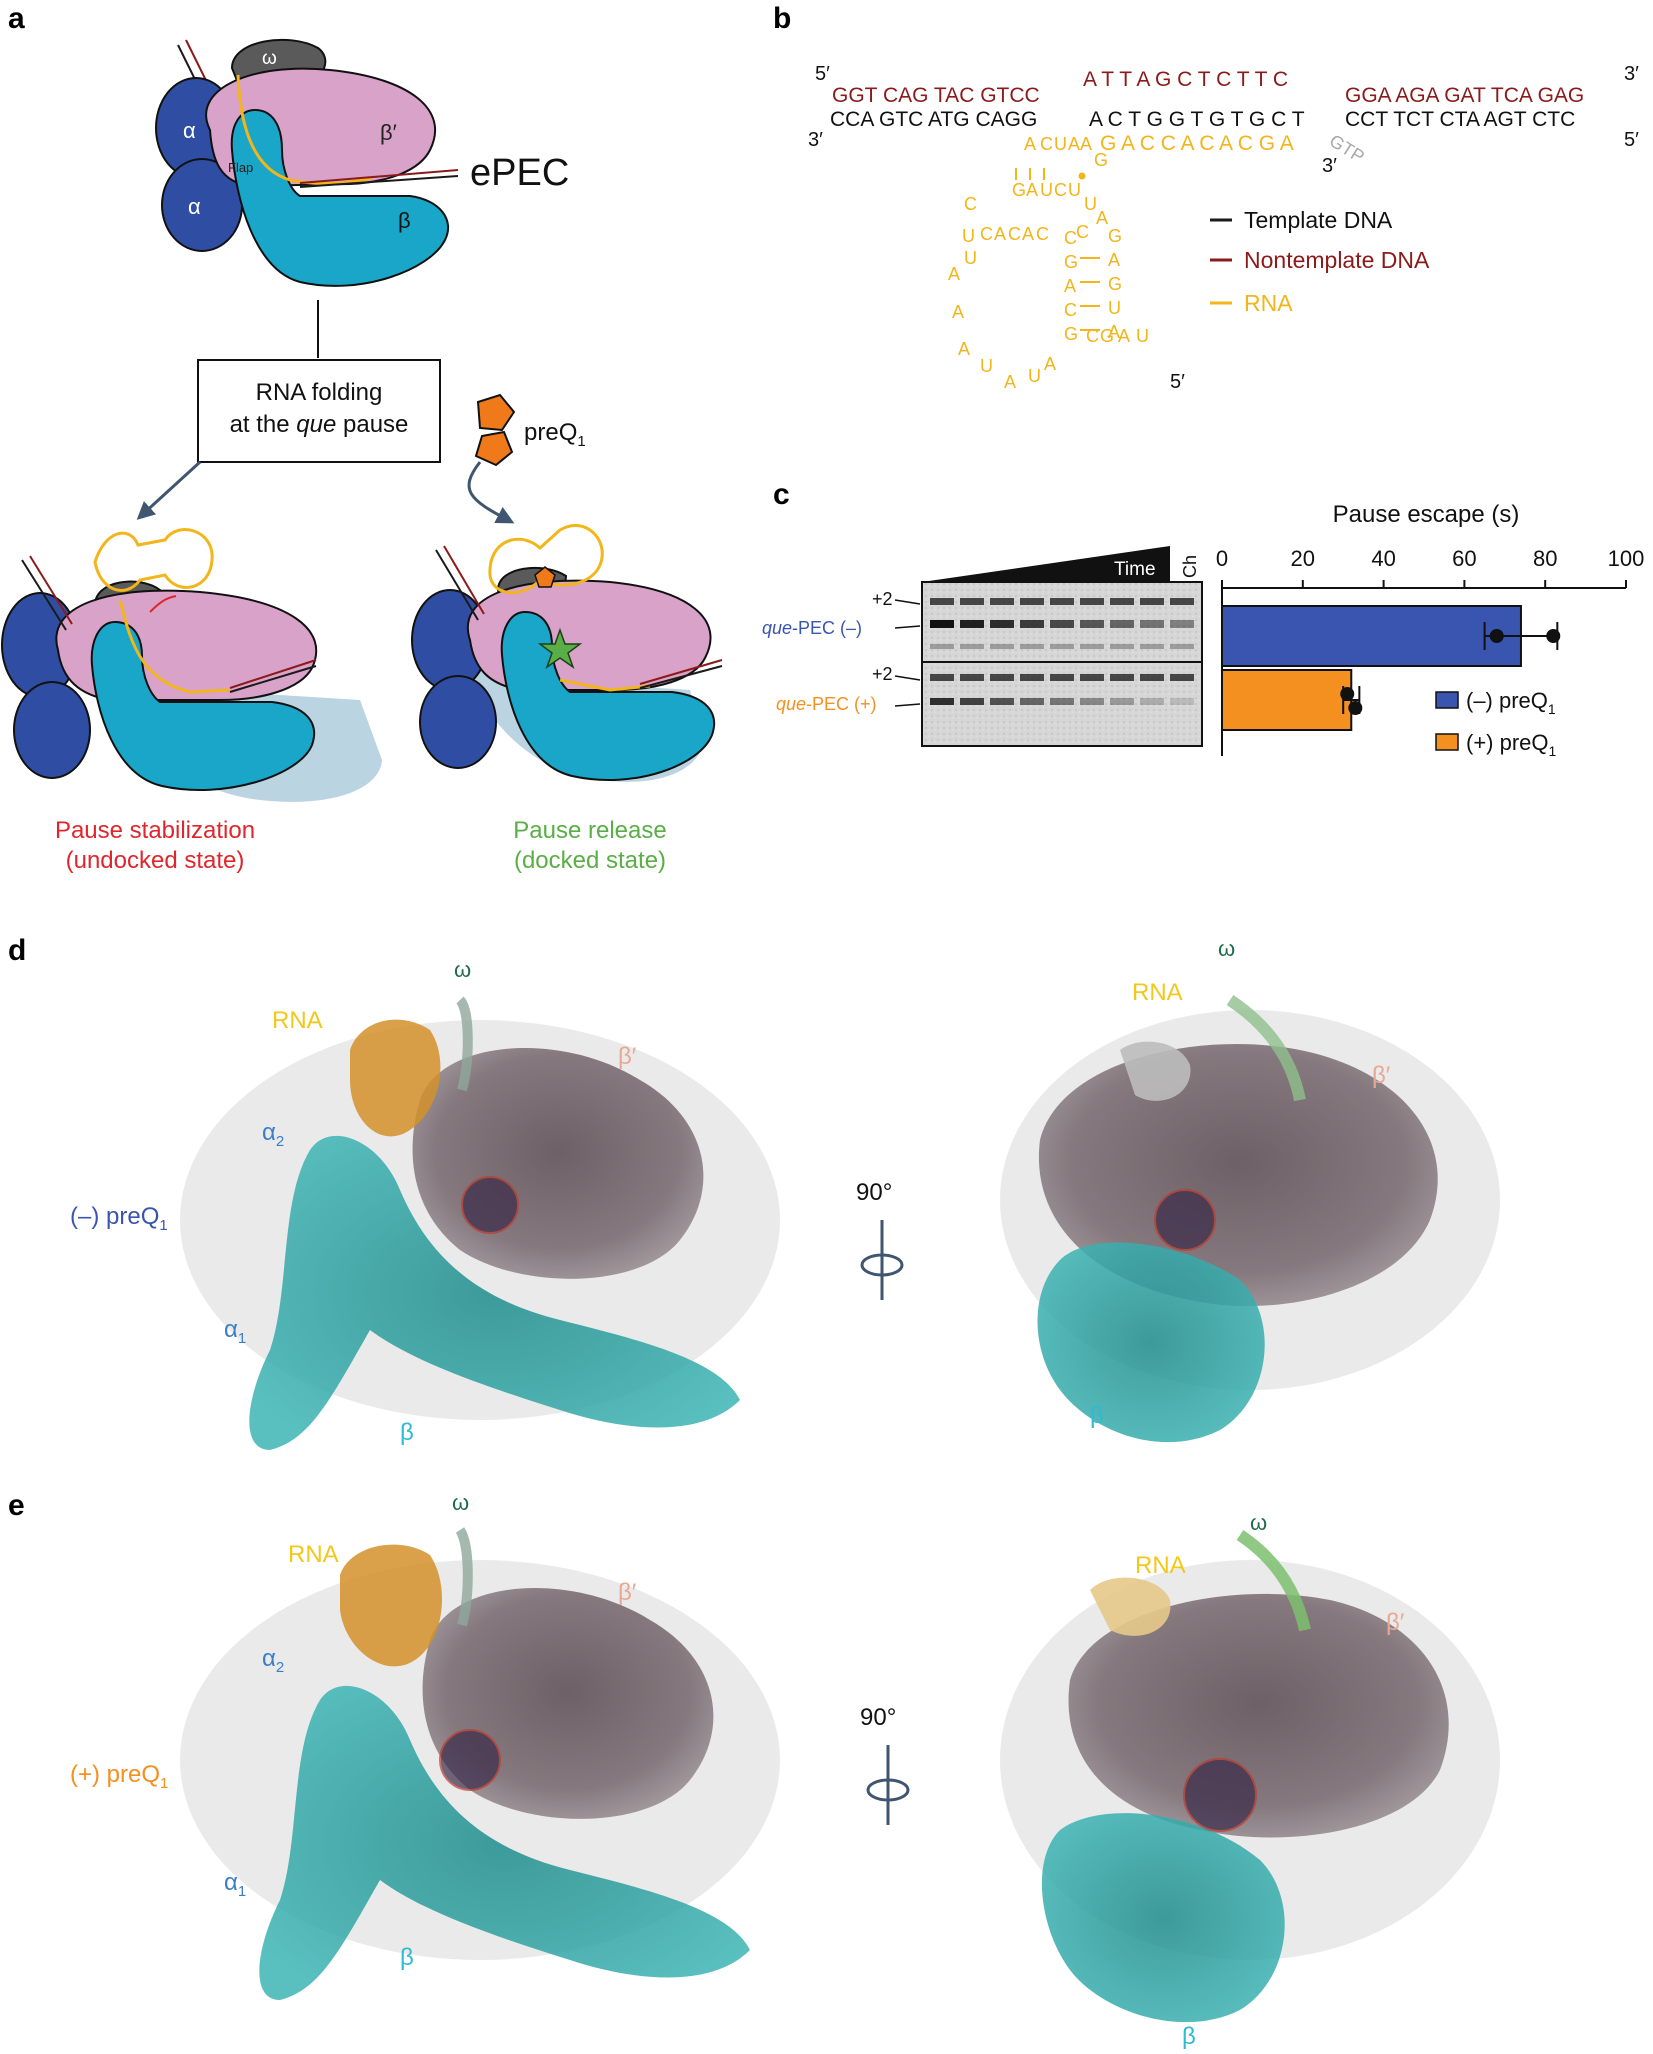 This screenshot has height=2054, width=1653. I want to click on t-seq-left: CCA GTC ATG CAGG, so click(933, 119).